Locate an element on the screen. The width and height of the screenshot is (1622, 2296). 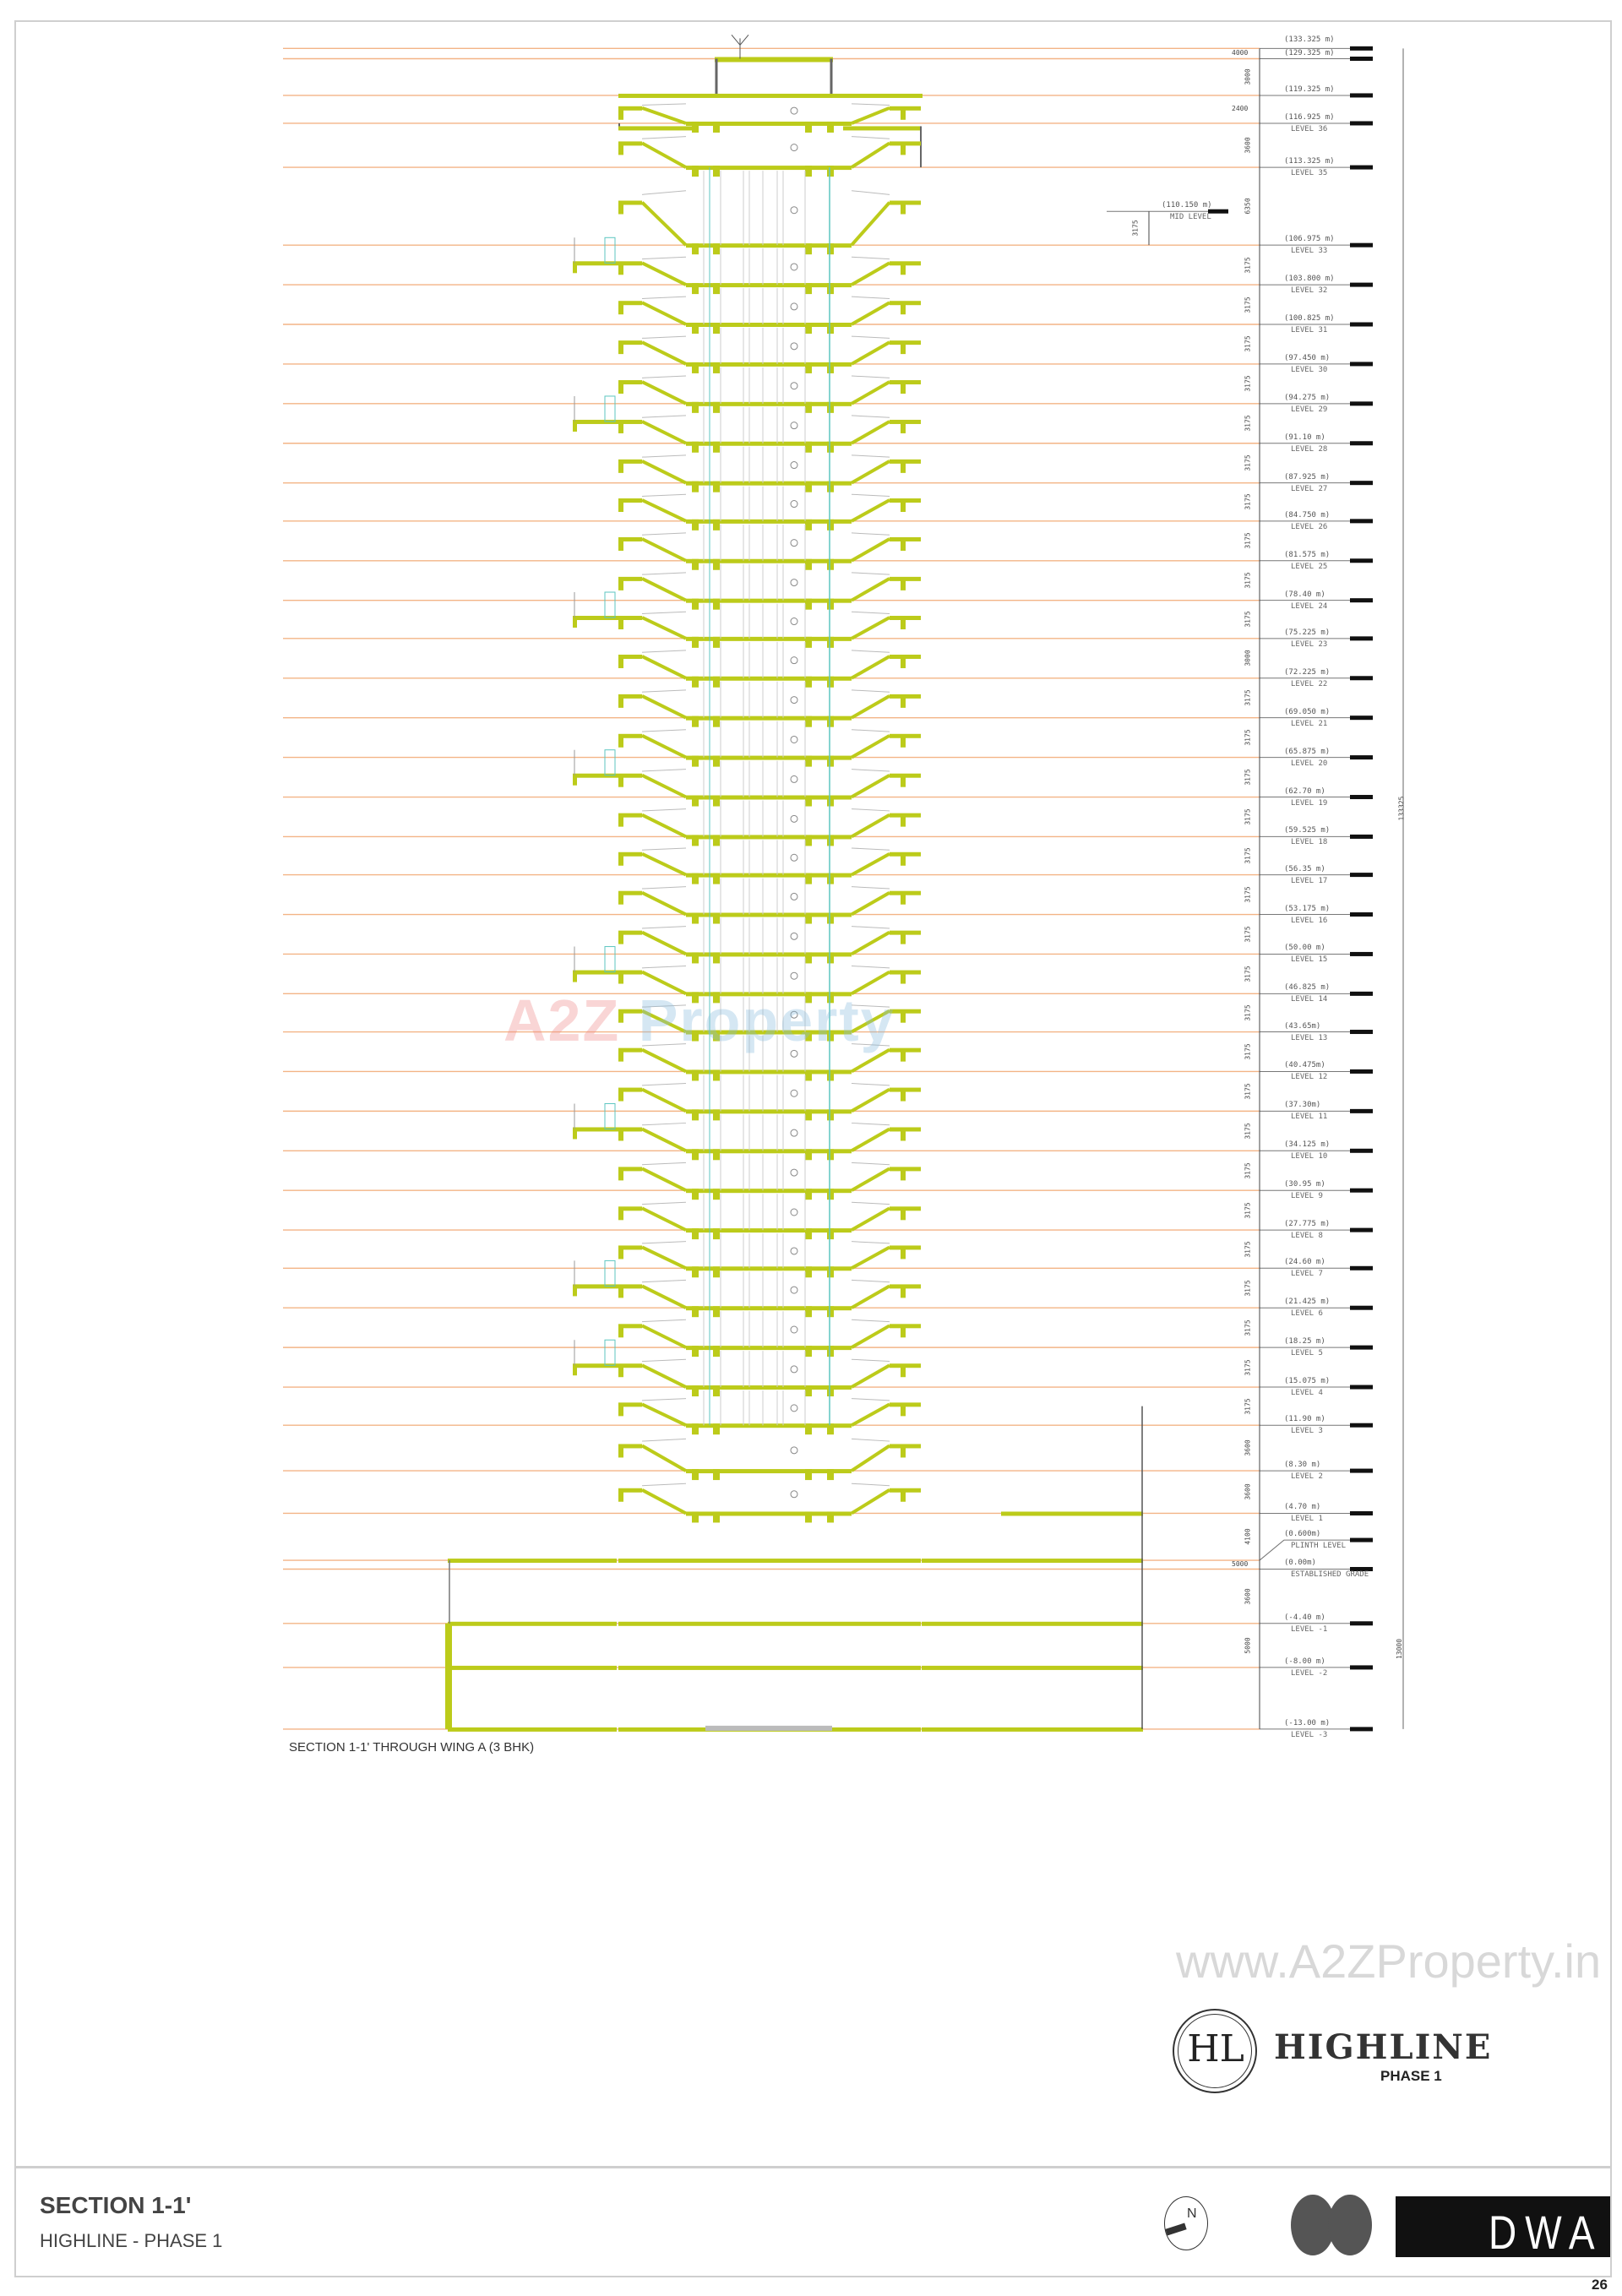
stair-landing-left is located at coordinates (630, 618).